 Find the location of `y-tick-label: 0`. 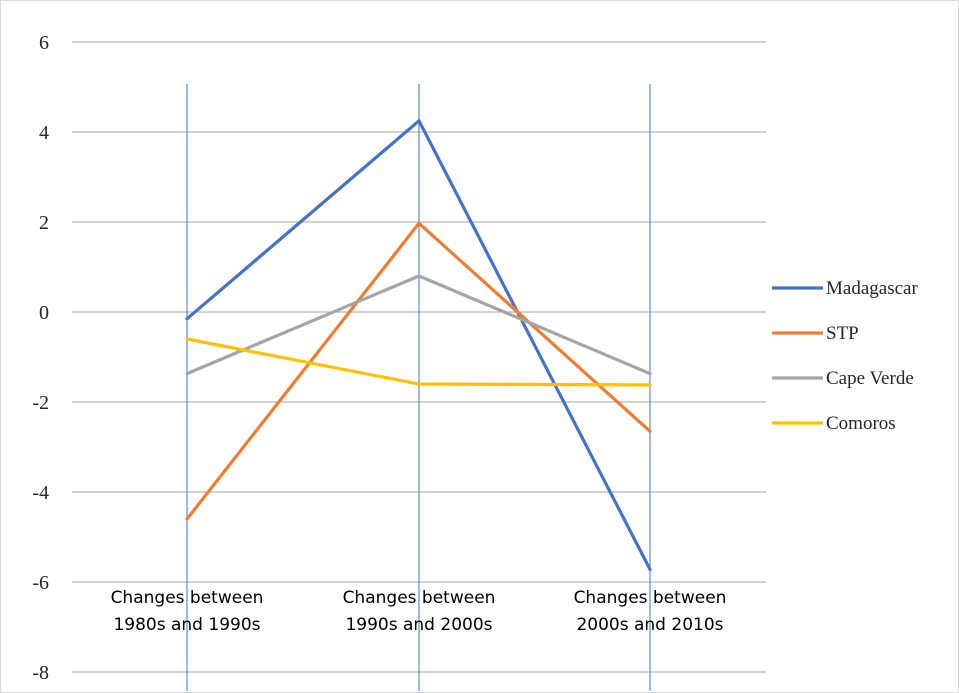

y-tick-label: 0 is located at coordinates (44, 313).